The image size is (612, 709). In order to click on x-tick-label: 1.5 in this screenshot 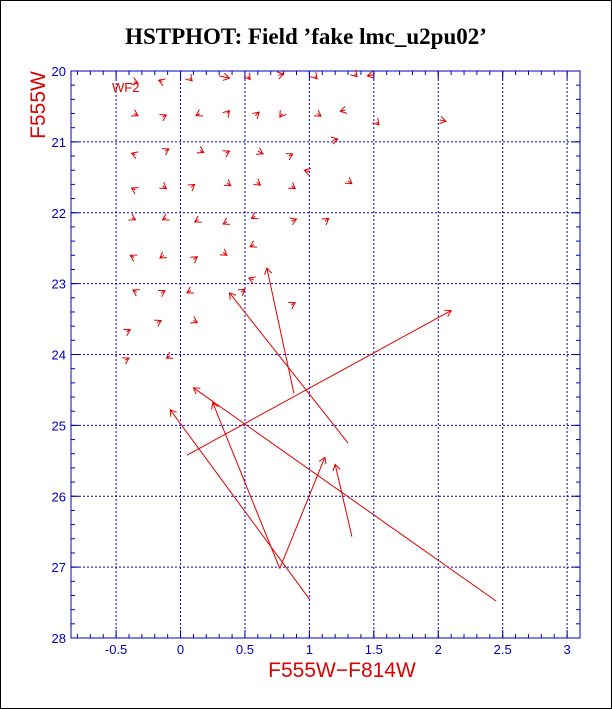, I will do `click(374, 649)`.